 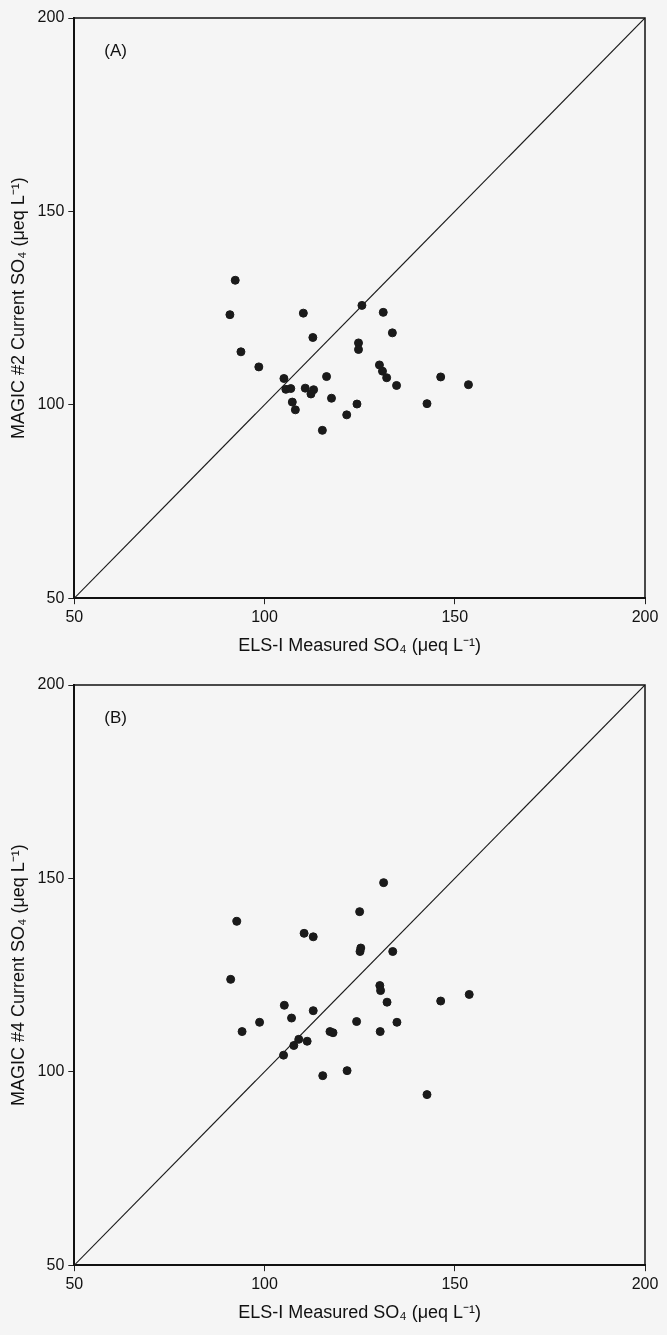 I want to click on y-axis-title: MAGIC #4 Current SO₄ (μeq L⁻¹), so click(x=17, y=975).